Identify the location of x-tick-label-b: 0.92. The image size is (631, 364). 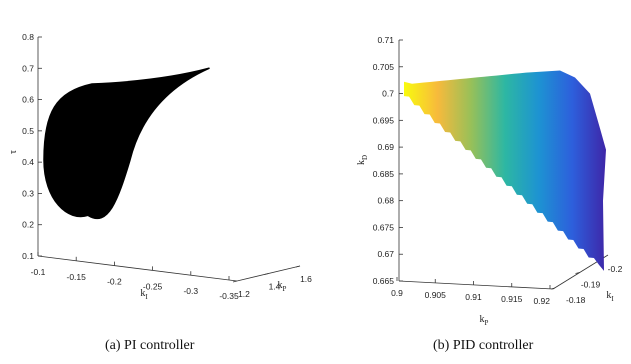
(541, 301).